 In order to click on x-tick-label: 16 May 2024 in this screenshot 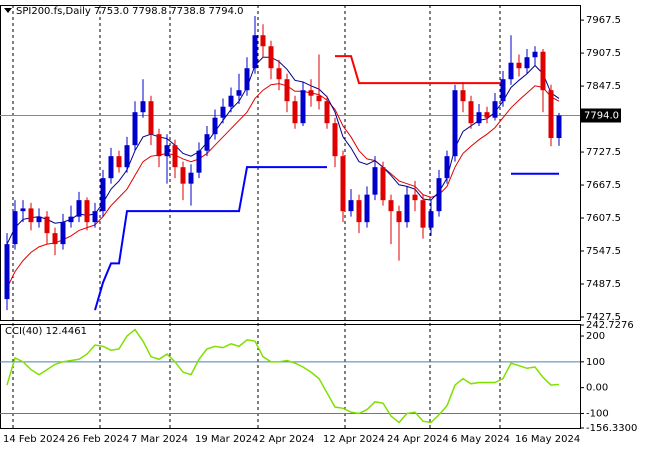, I will do `click(547, 439)`.